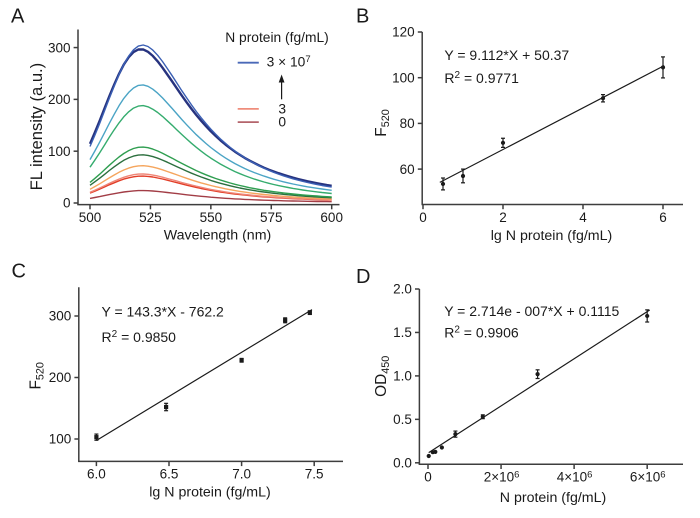 Image resolution: width=700 pixels, height=518 pixels. I want to click on svg-text: A, so click(18, 17).